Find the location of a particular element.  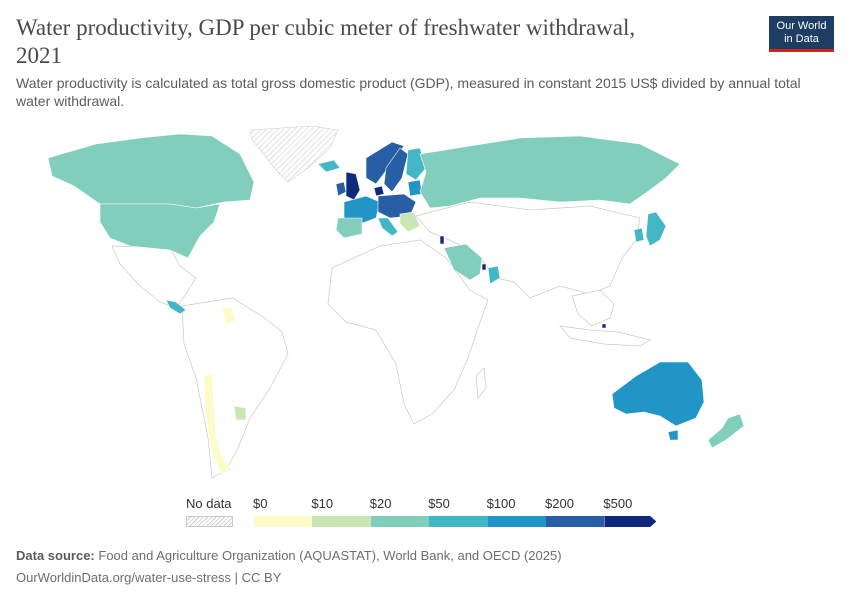

qatar is located at coordinates (484, 267).